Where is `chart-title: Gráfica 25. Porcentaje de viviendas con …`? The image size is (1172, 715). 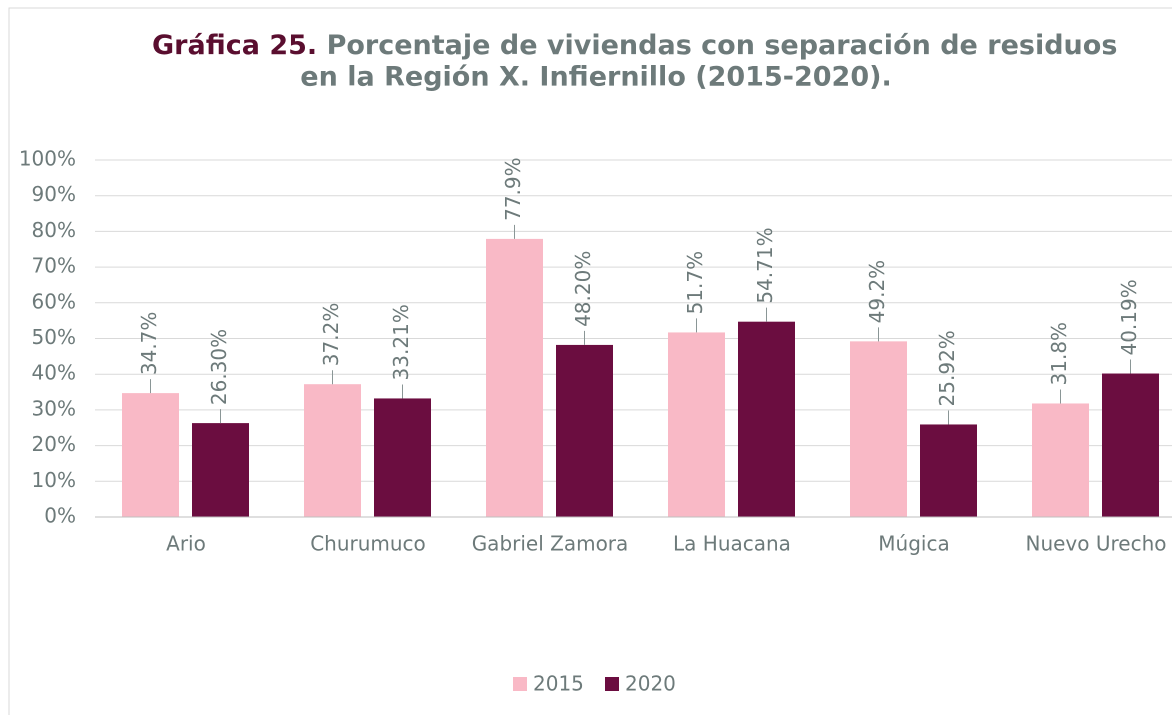 chart-title: Gráfica 25. Porcentaje de viviendas con … is located at coordinates (634, 45).